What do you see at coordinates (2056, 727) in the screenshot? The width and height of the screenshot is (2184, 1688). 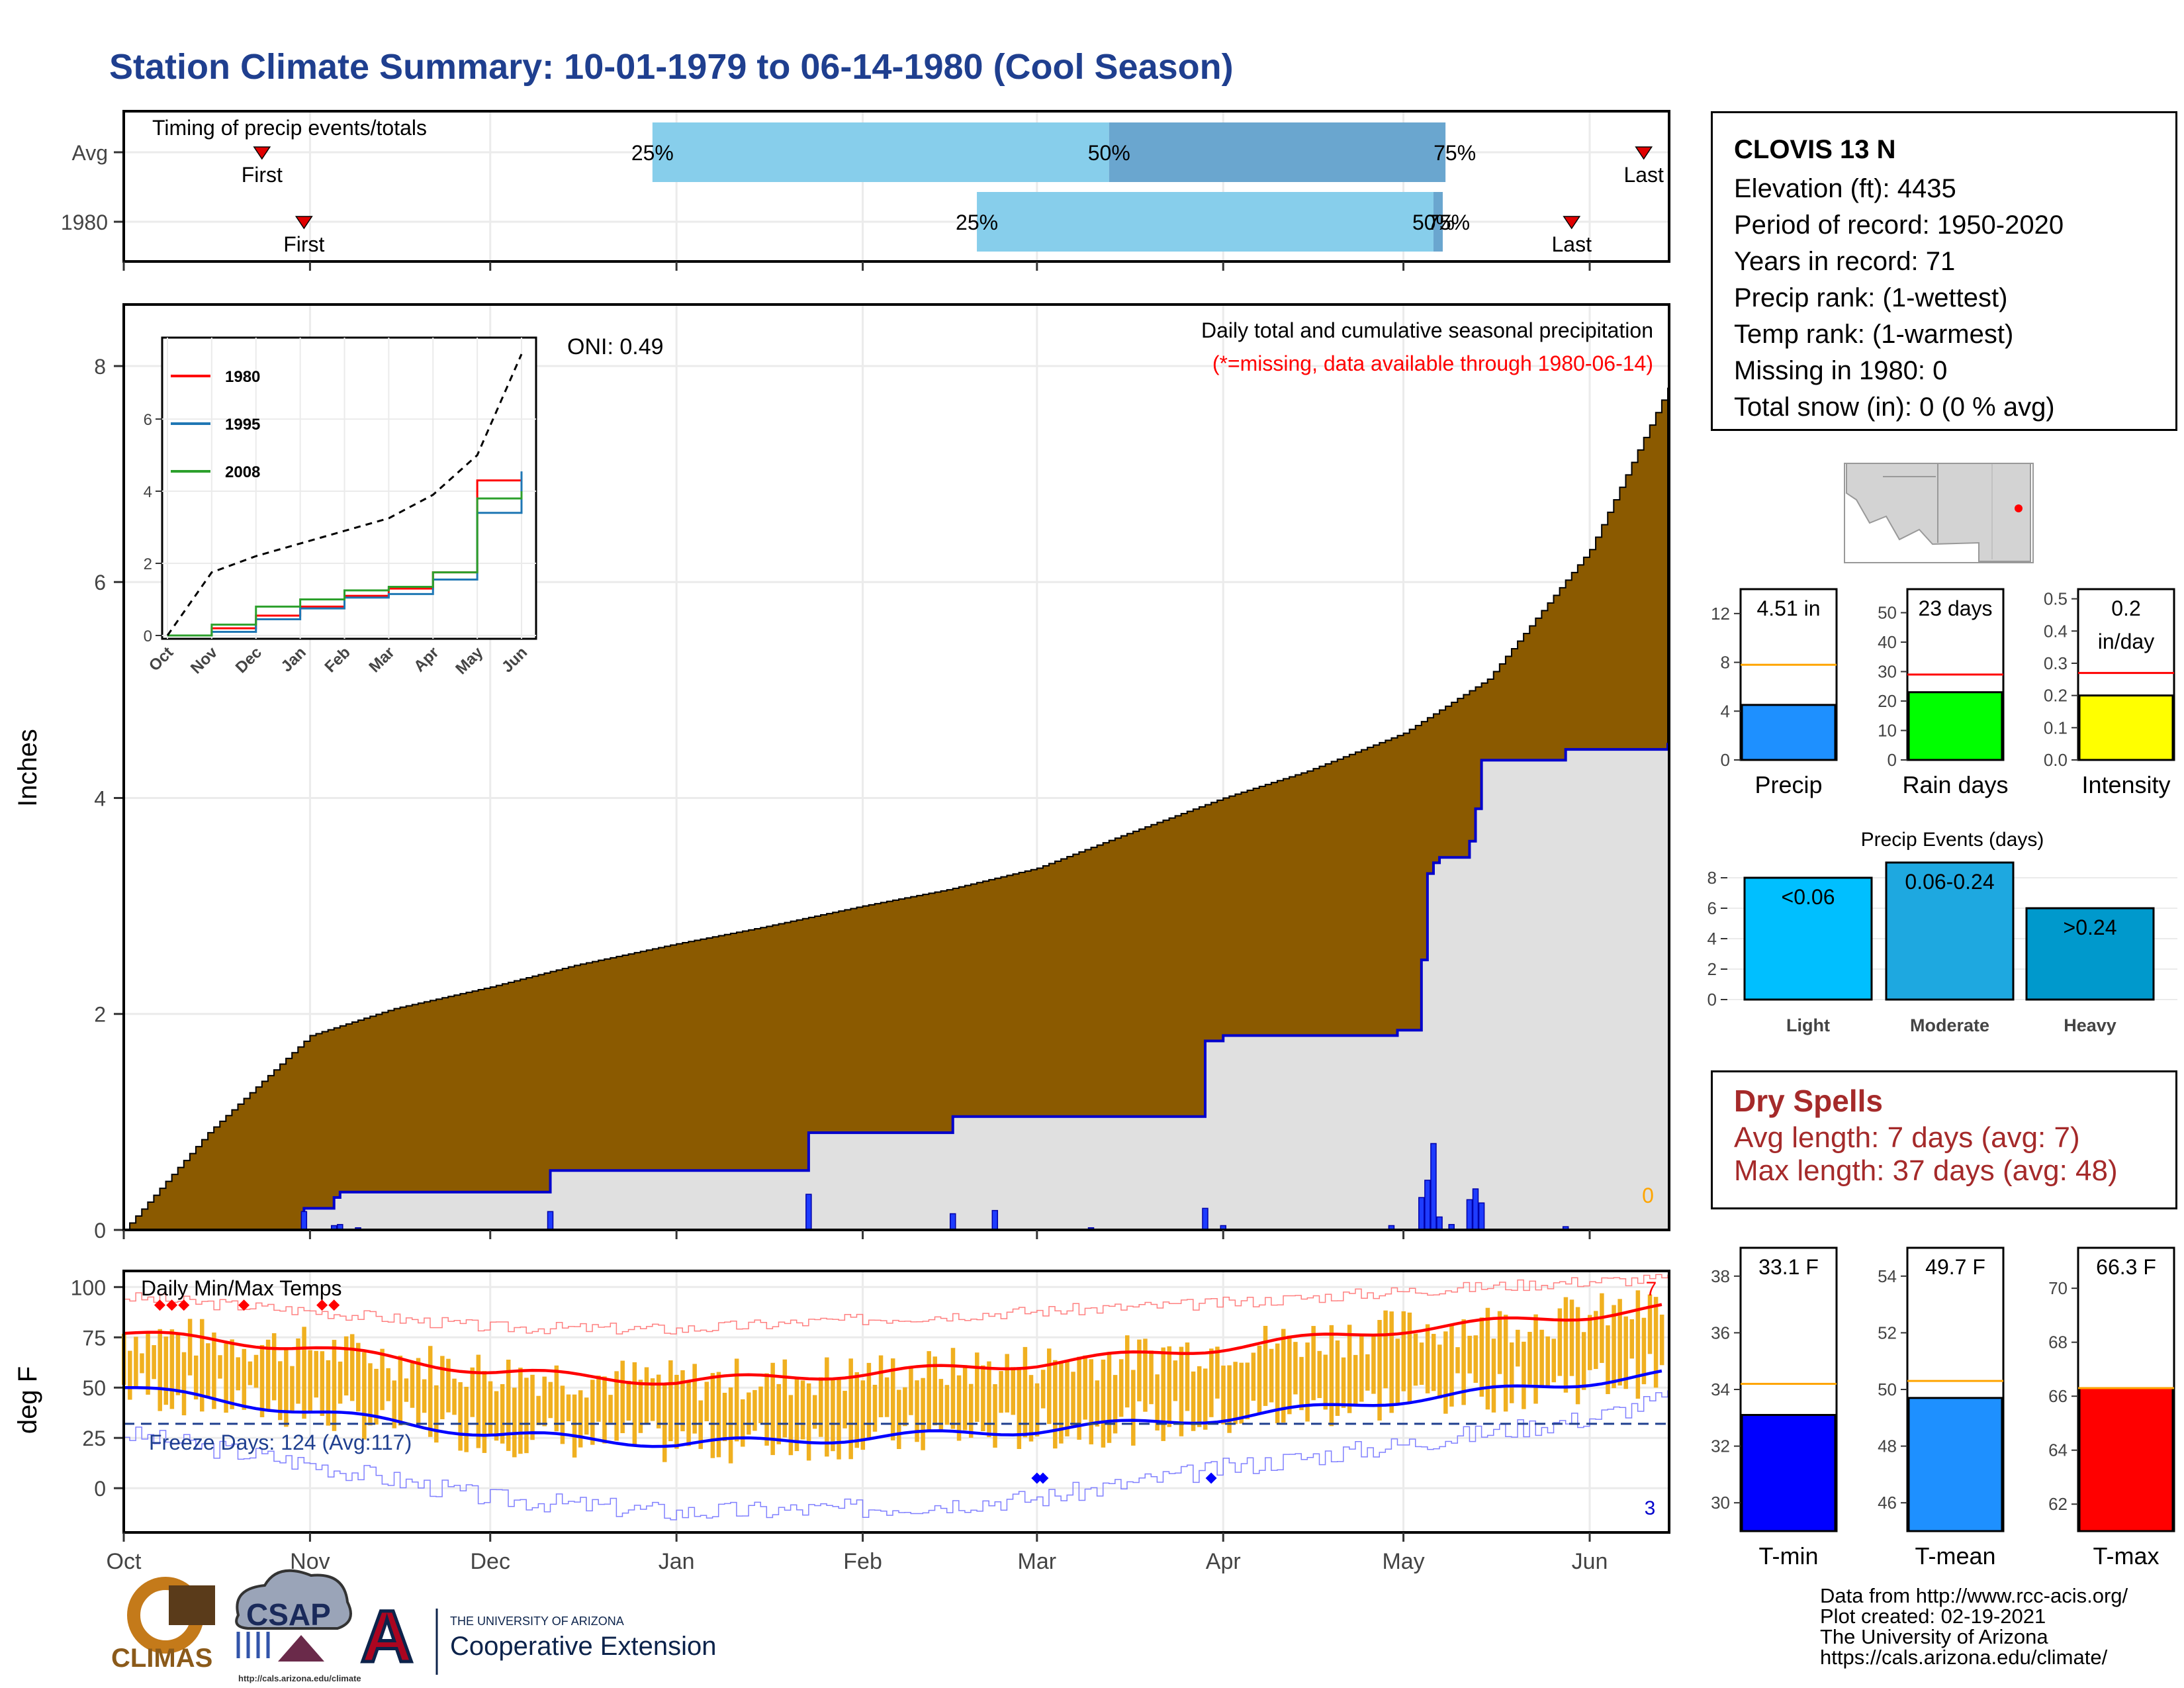 I see `small-tick-label: 0.1` at bounding box center [2056, 727].